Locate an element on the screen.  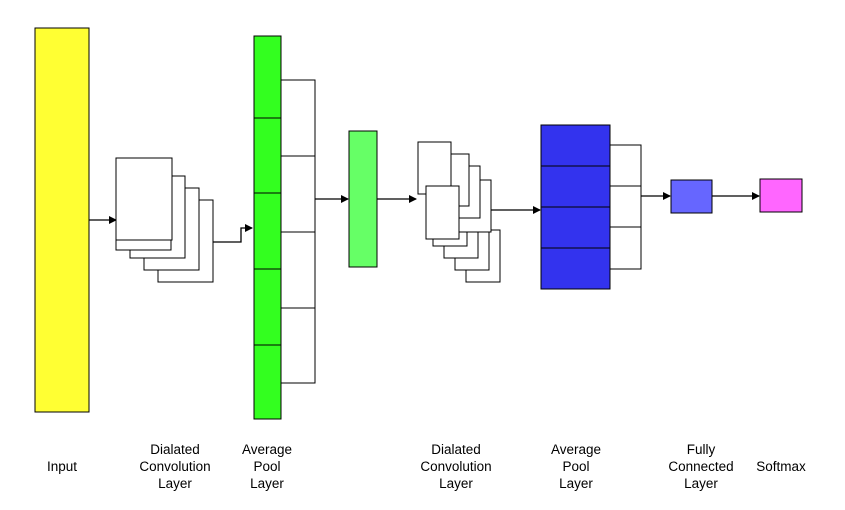
label-pool2-line1: Average is located at coordinates (576, 449).